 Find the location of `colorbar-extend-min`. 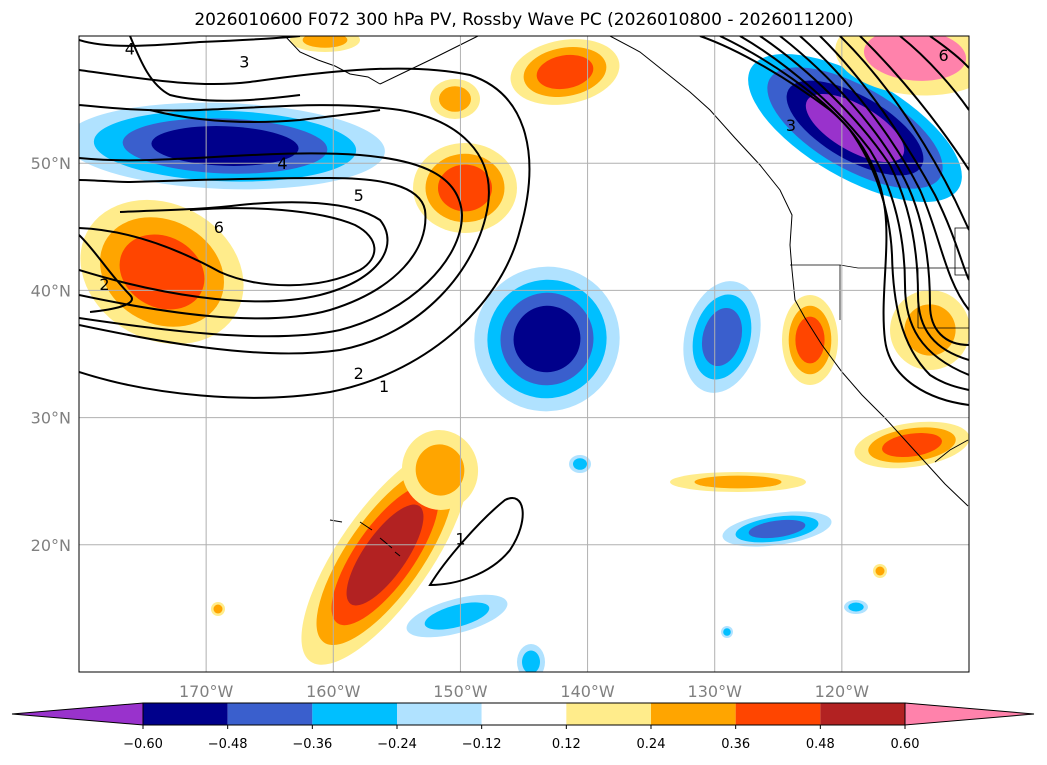

colorbar-extend-min is located at coordinates (77, 714).